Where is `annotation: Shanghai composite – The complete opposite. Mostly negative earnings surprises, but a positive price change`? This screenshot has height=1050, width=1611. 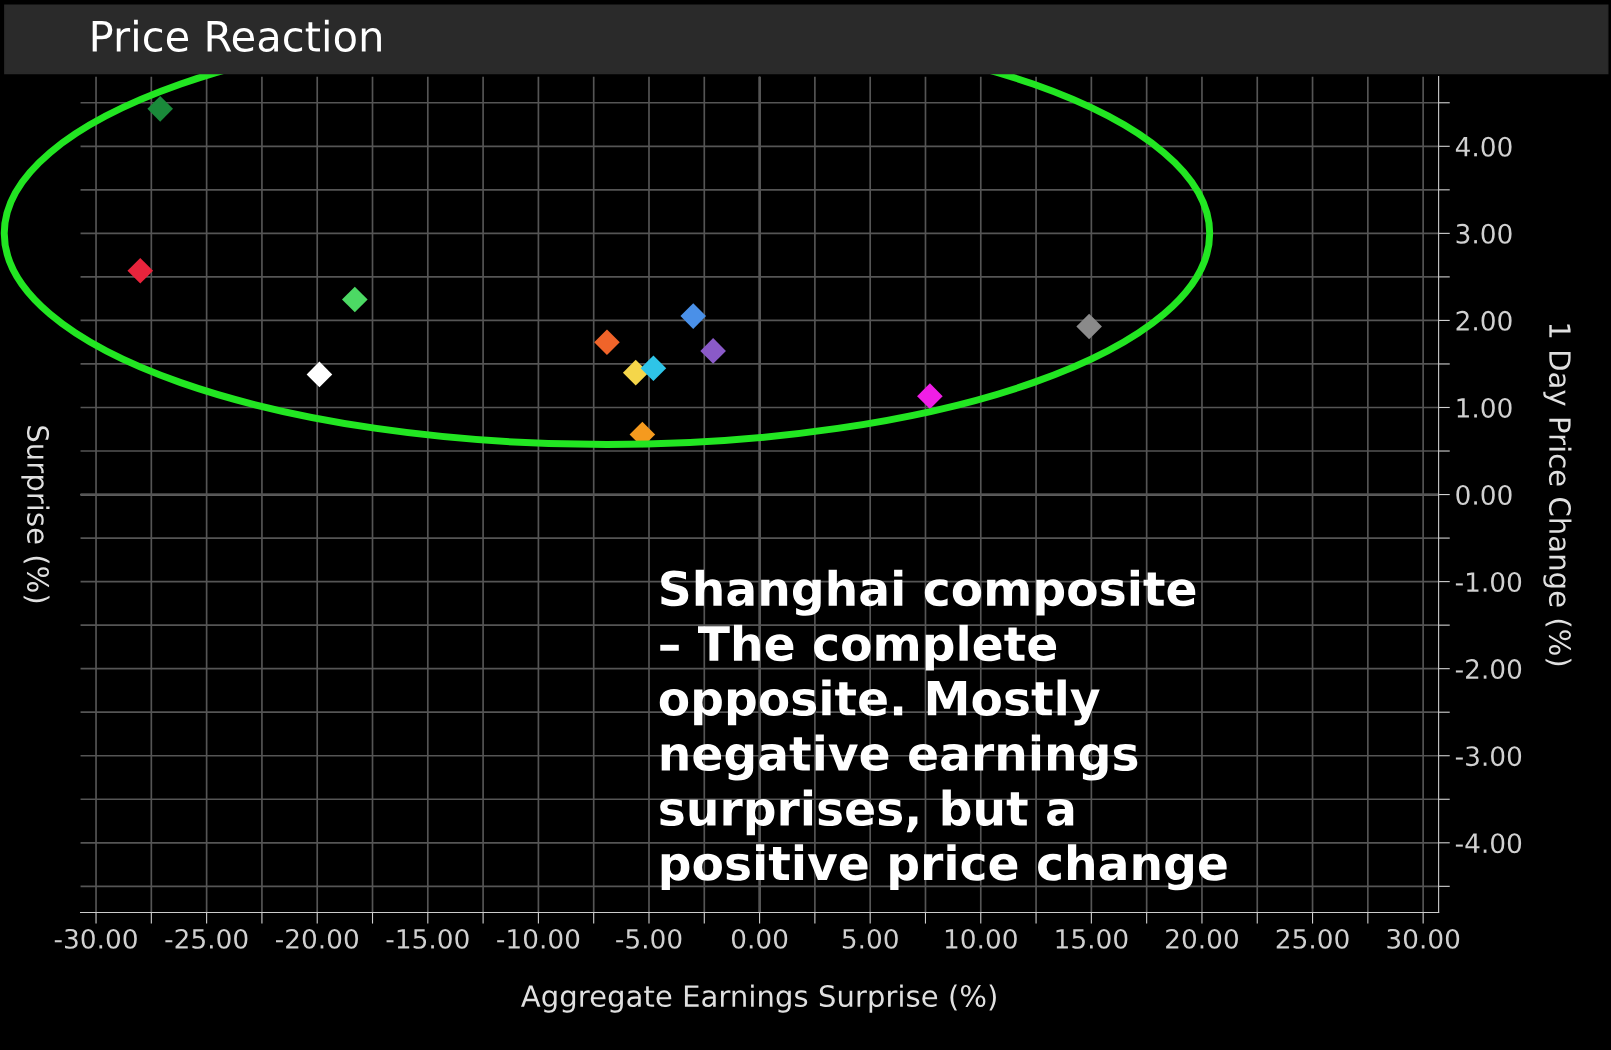
annotation: Shanghai composite – The complete opposite. Mostly negative earnings surprises, but a positive price change is located at coordinates (943, 730).